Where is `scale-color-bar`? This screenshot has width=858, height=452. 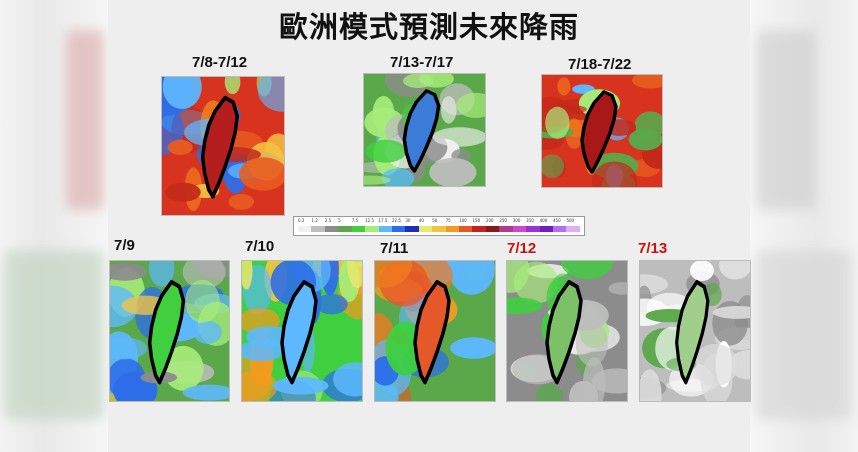
scale-color-bar is located at coordinates (439, 229).